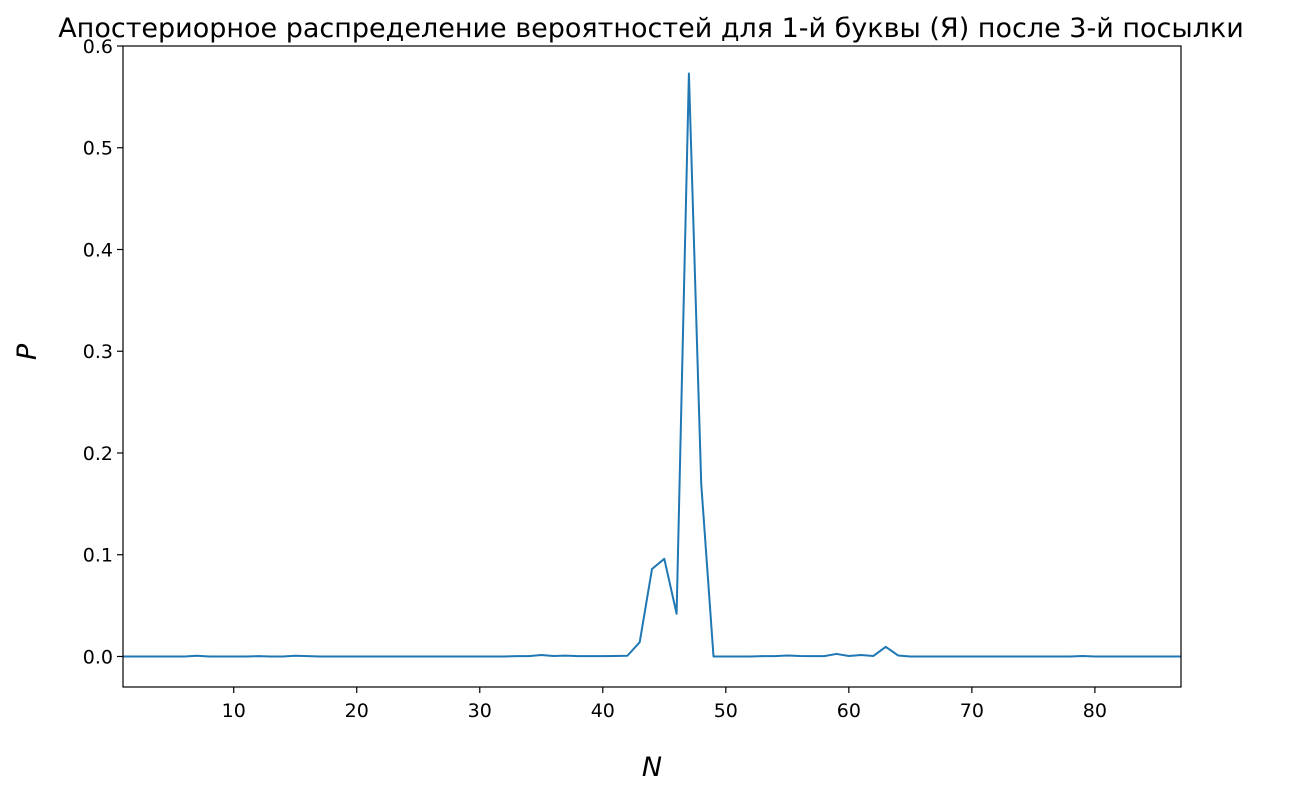  Describe the element at coordinates (726, 711) in the screenshot. I see `x-tick-label: 50` at that location.